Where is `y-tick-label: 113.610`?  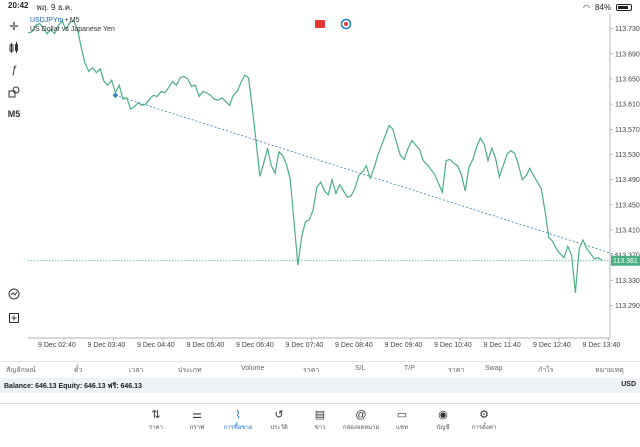
y-tick-label: 113.610 is located at coordinates (627, 105).